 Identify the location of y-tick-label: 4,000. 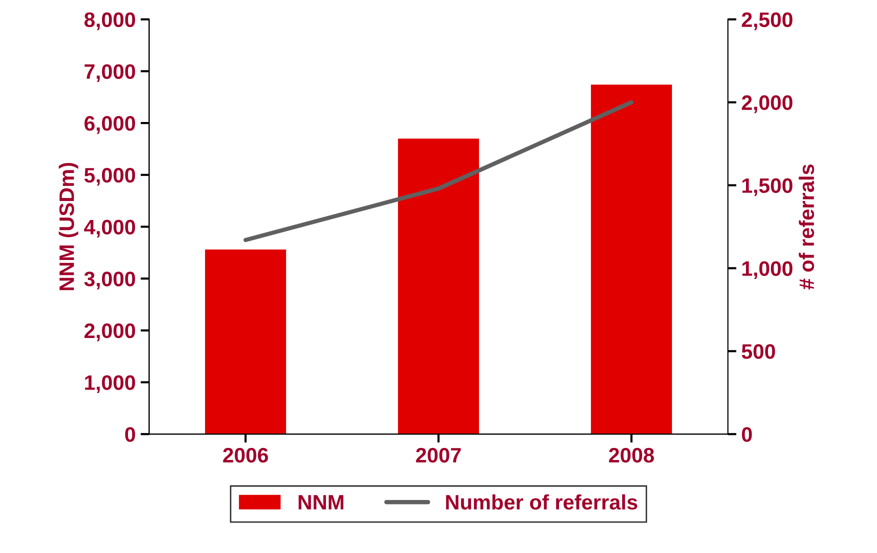
(110, 229).